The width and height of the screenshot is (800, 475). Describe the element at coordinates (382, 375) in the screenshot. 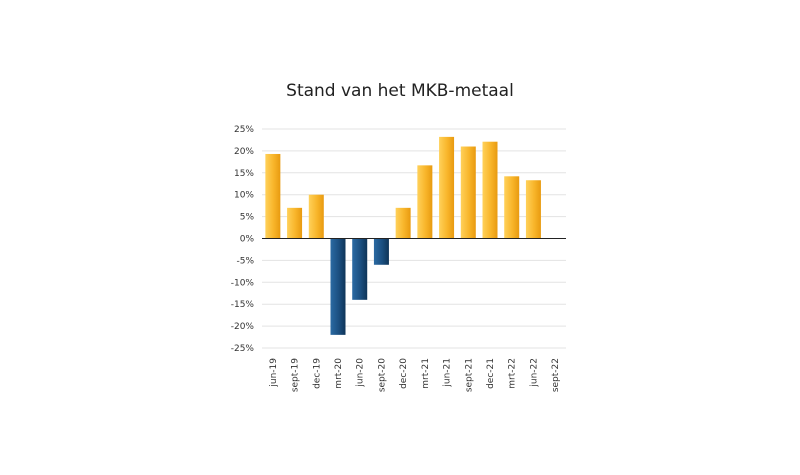

I see `x-tick-label: sept-20` at that location.